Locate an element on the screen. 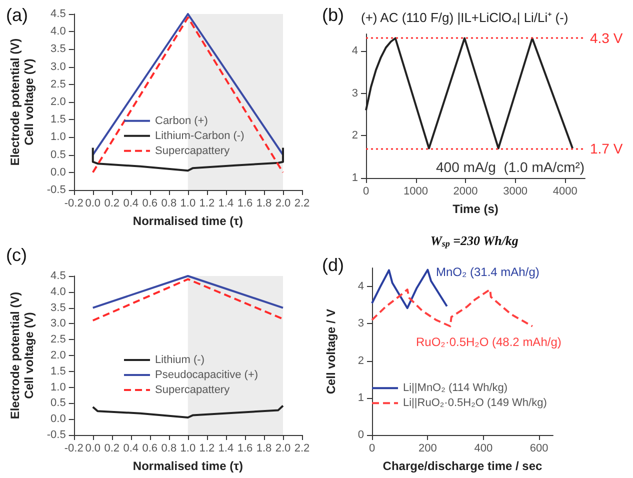 This screenshot has width=633, height=478. x-tick-label: 0 is located at coordinates (372, 448).